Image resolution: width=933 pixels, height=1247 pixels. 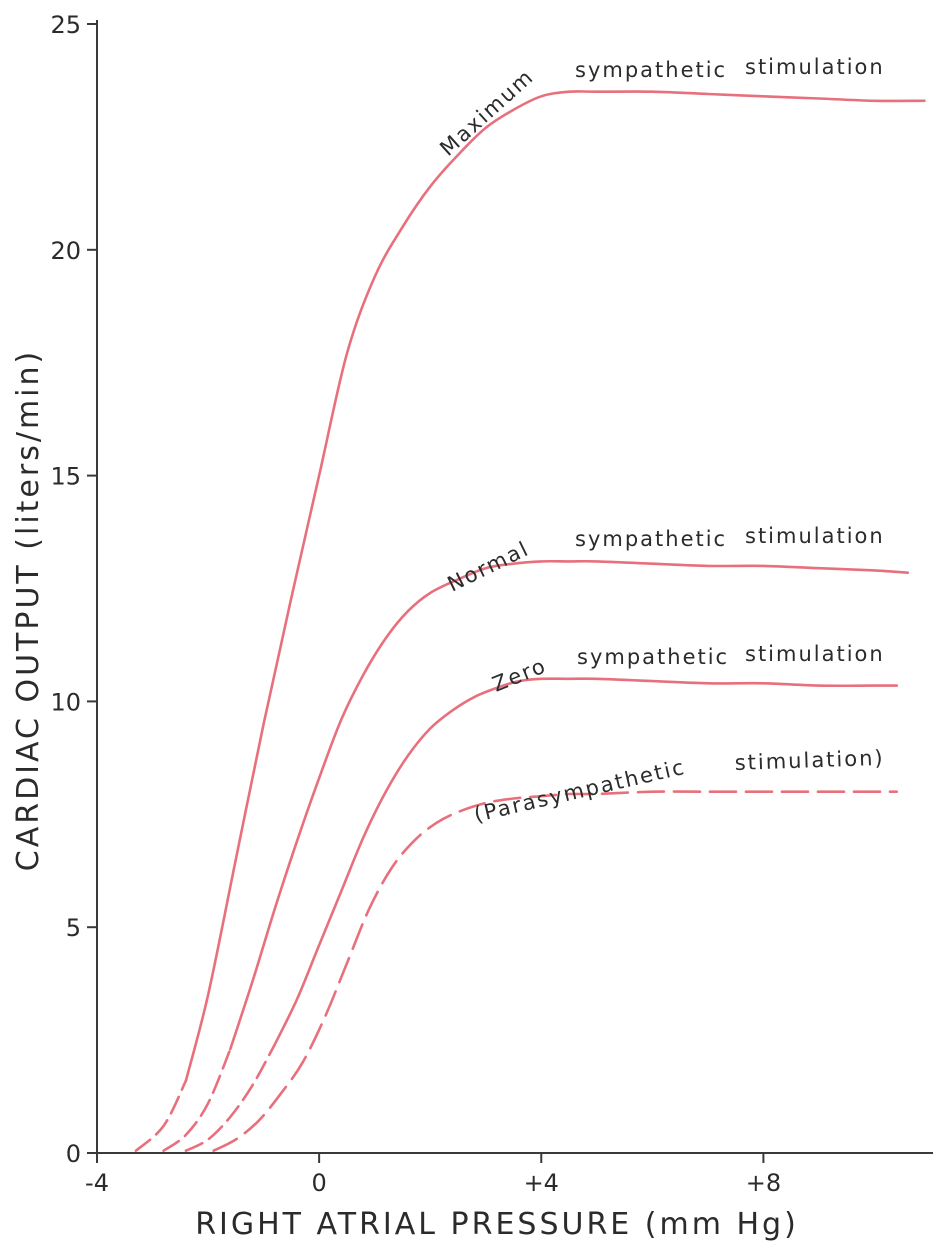 What do you see at coordinates (318, 1183) in the screenshot?
I see `x-tick-label: 0` at bounding box center [318, 1183].